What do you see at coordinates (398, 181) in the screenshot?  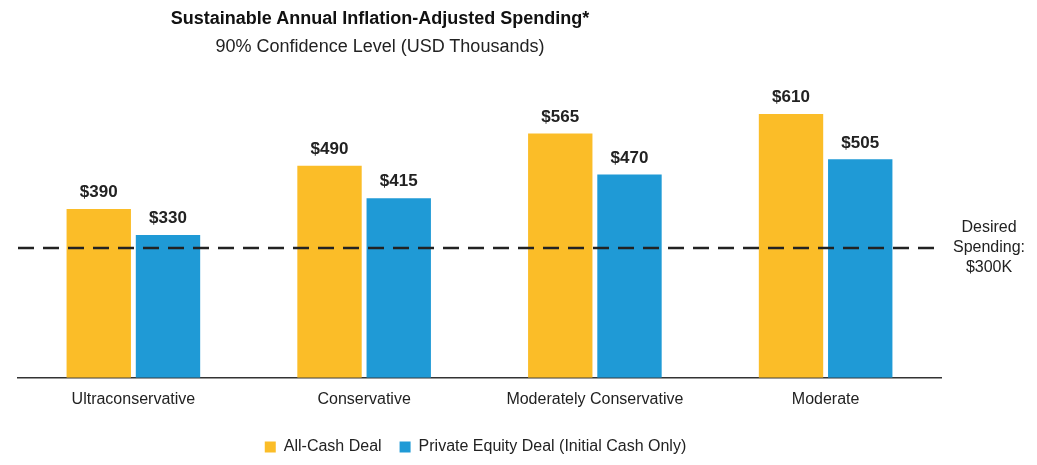 I see `data-label: $415` at bounding box center [398, 181].